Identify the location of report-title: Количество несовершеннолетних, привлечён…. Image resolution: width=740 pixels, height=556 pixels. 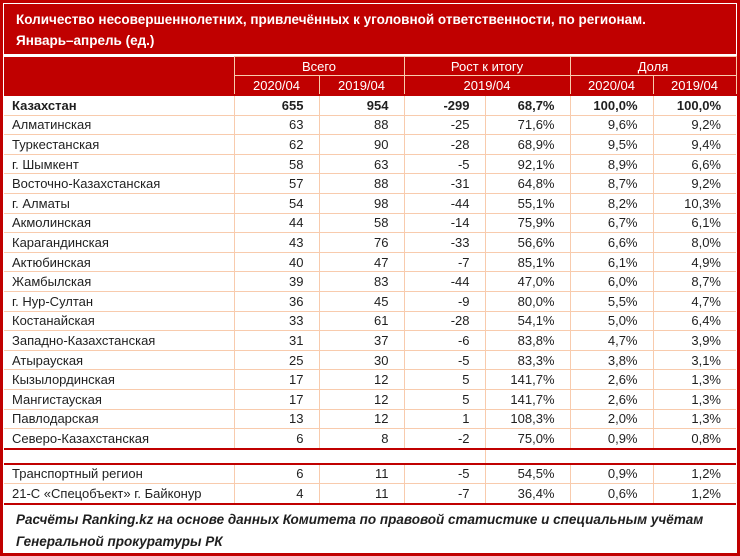
(370, 30).